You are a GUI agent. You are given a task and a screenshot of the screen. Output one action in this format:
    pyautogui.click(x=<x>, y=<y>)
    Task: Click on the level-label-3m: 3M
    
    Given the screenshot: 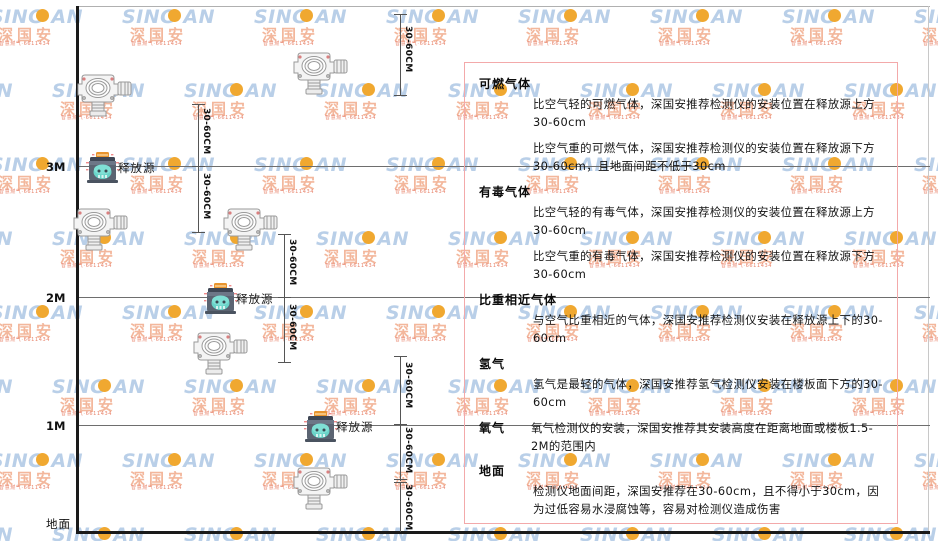 What is the action you would take?
    pyautogui.click(x=56, y=167)
    